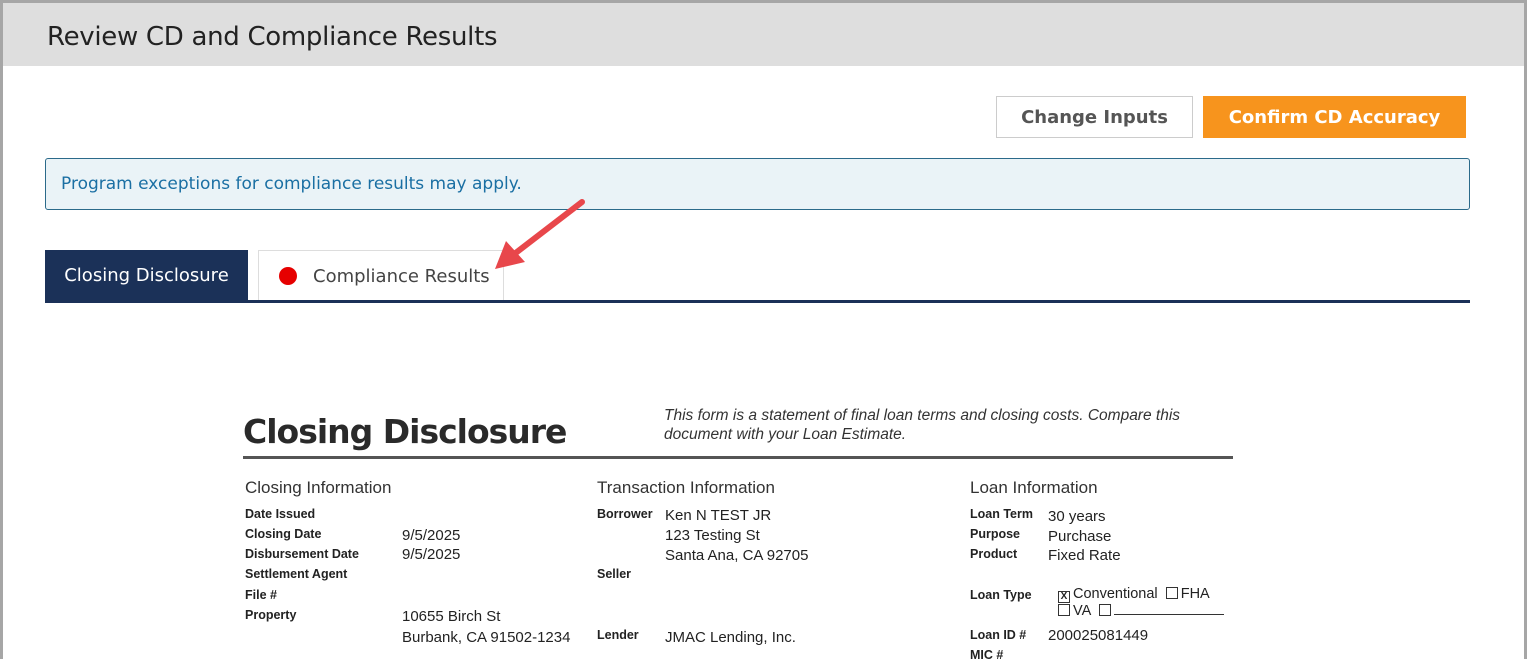  Describe the element at coordinates (614, 574) in the screenshot. I see `label: Seller` at that location.